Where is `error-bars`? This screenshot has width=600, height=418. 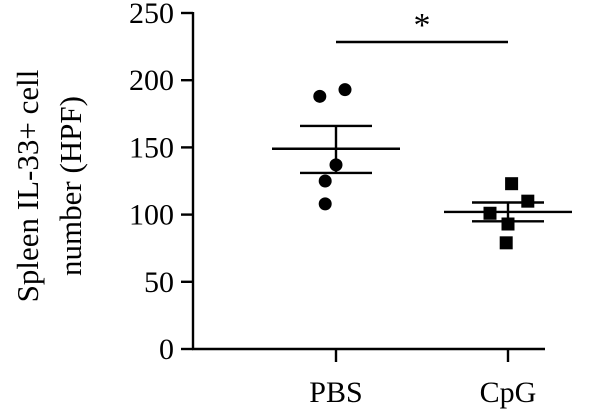
error-bars is located at coordinates (422, 173).